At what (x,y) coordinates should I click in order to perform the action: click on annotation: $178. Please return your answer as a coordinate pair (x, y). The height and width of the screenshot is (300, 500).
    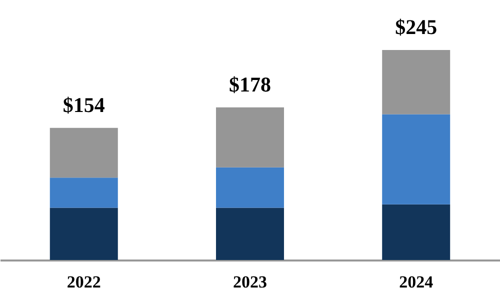
    Looking at the image, I should click on (250, 84).